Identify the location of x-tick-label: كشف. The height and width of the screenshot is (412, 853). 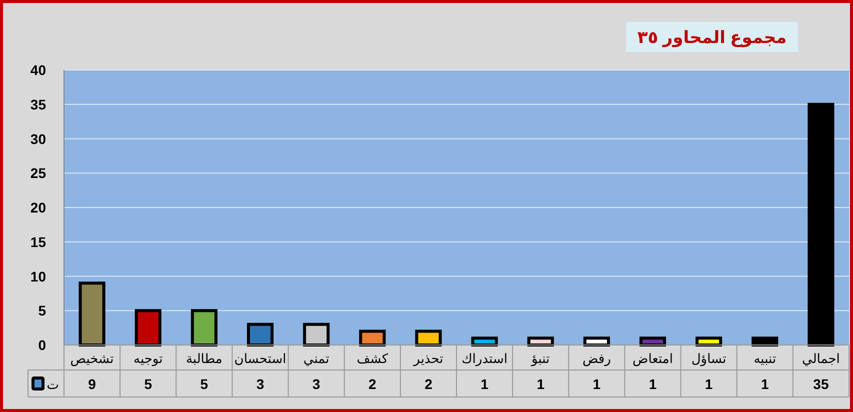
(372, 358).